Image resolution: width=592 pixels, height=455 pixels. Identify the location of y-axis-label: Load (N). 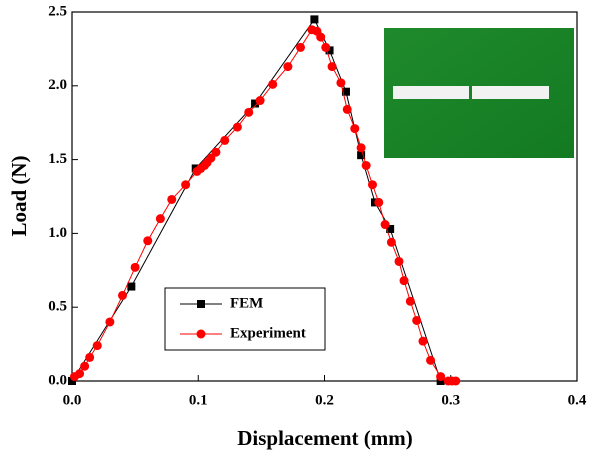
(19, 195).